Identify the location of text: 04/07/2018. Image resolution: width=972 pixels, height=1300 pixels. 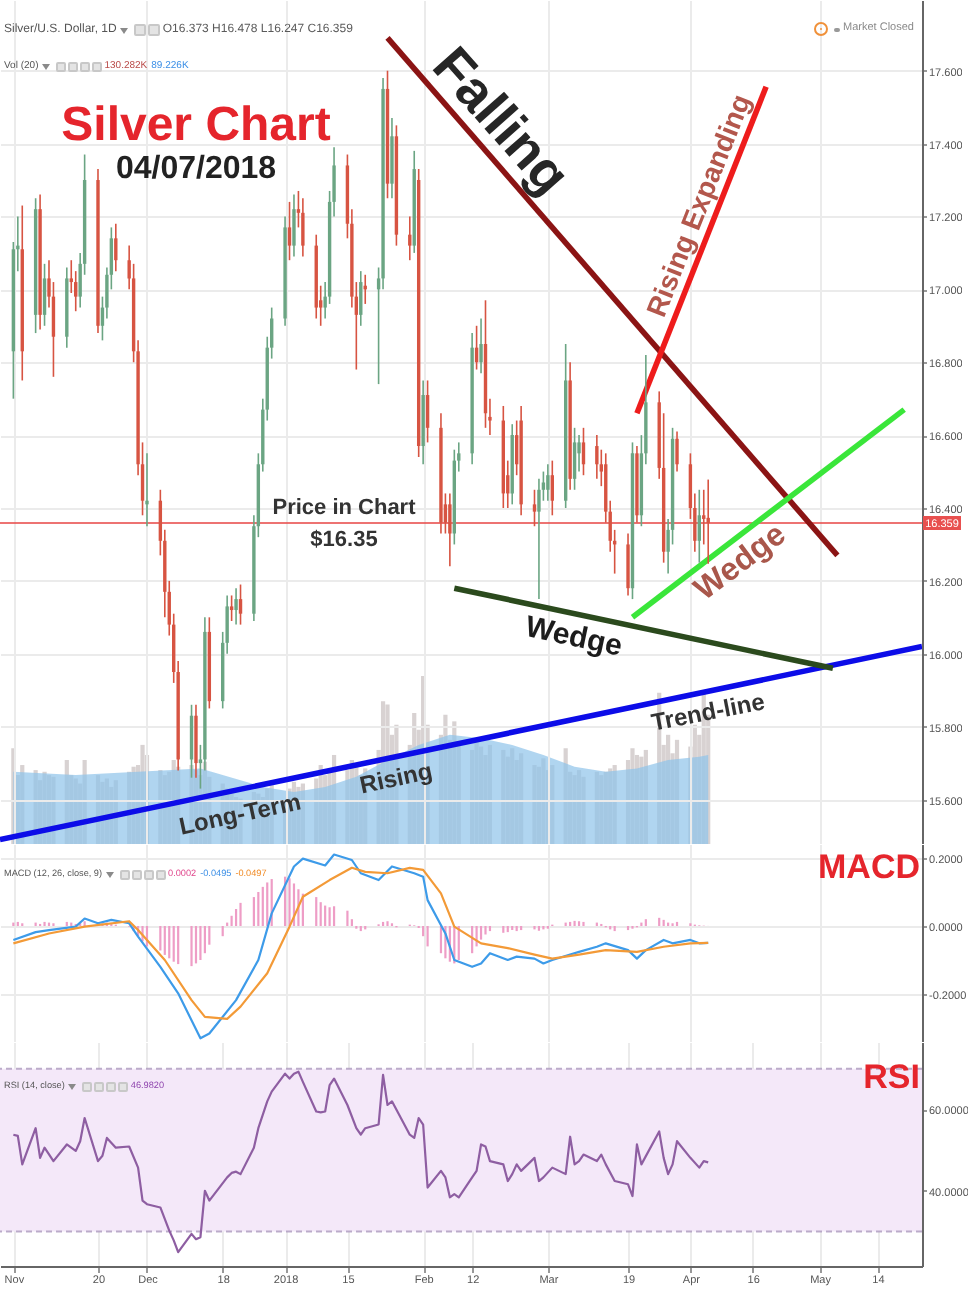
(196, 169).